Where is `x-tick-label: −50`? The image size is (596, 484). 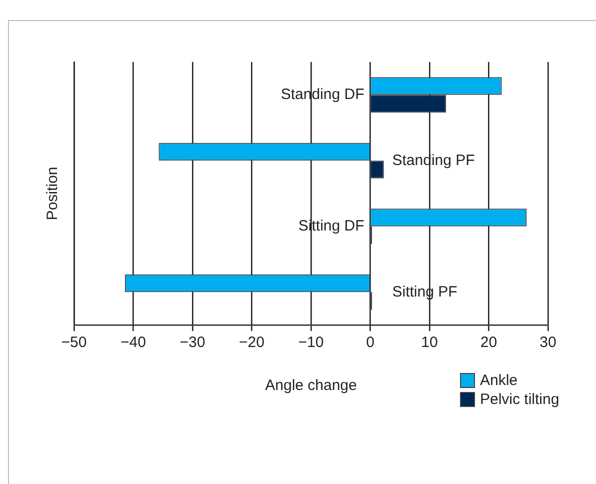
x-tick-label: −50 is located at coordinates (74, 343).